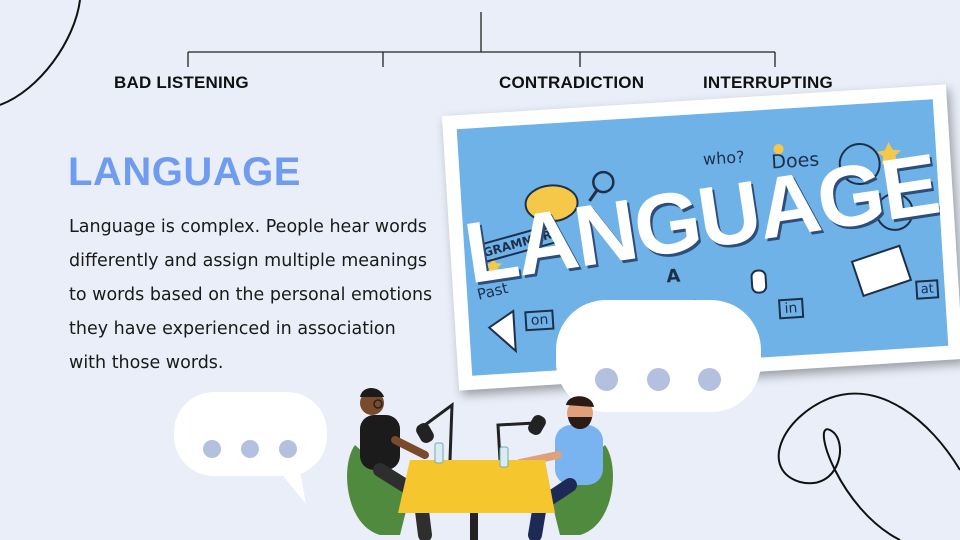  Describe the element at coordinates (927, 289) in the screenshot. I see `doodle-at: at` at that location.